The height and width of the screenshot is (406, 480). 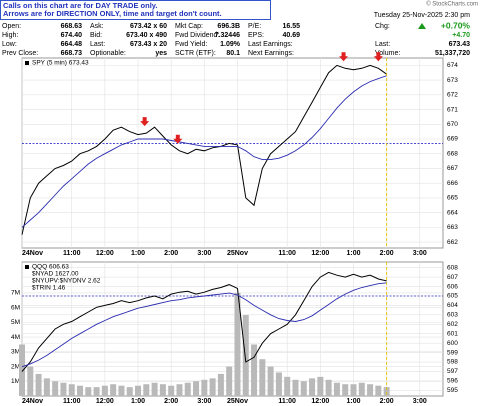 What do you see at coordinates (254, 26) in the screenshot?
I see `quote-label: P/E:` at bounding box center [254, 26].